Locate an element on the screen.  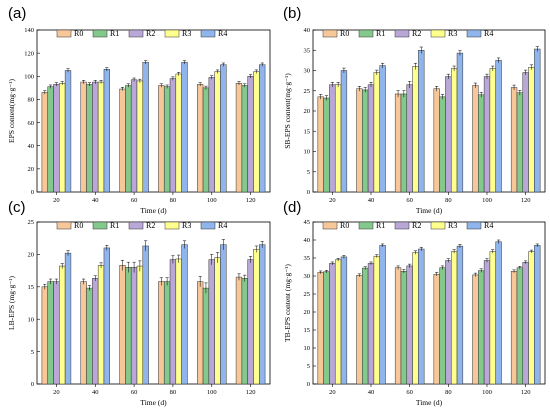
y-axis-title: SB-EPS content(mg·g⁻¹) is located at coordinates (287, 111).